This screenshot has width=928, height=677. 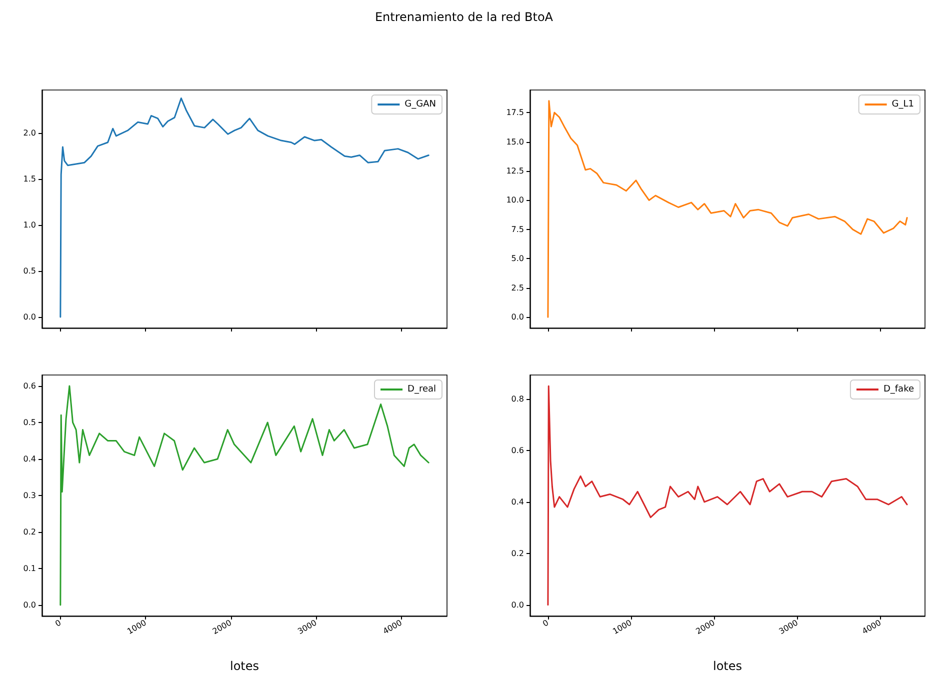 What do you see at coordinates (517, 259) in the screenshot?
I see `y-tick-label: 5.0` at bounding box center [517, 259].